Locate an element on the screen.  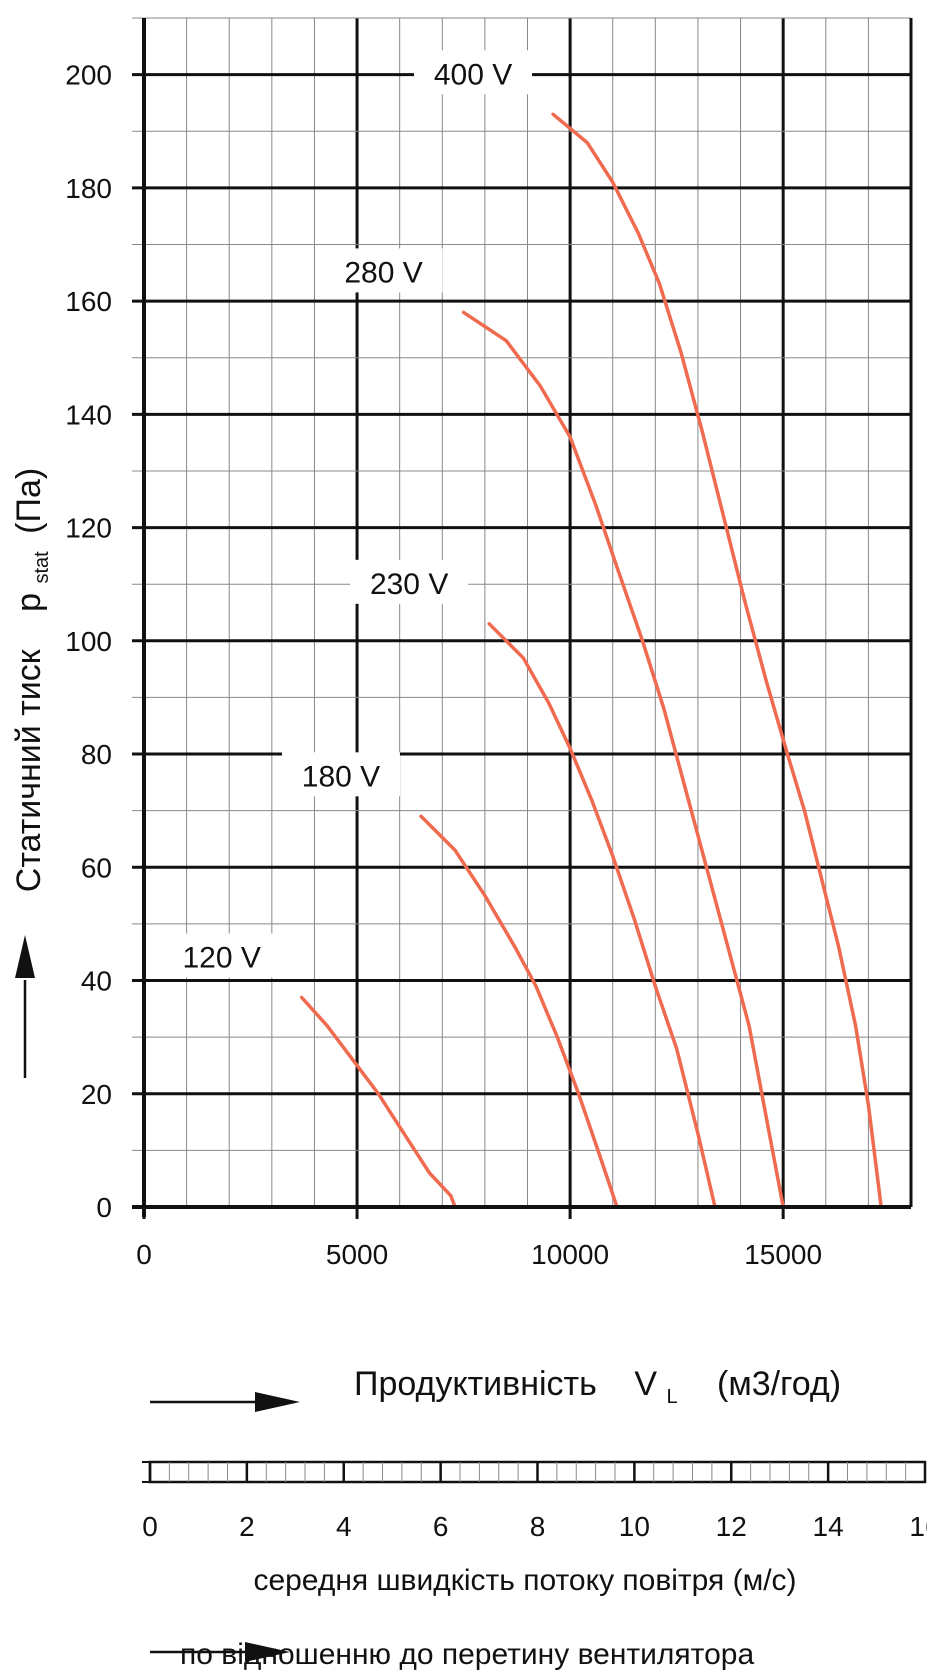
curve-label: 180 V is located at coordinates (341, 776).